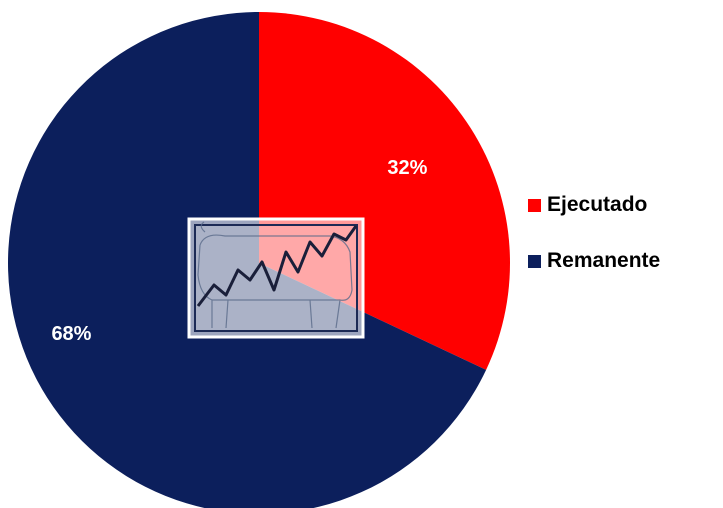 This screenshot has width=723, height=508. I want to click on cow-stock-chart-icon, so click(276, 278).